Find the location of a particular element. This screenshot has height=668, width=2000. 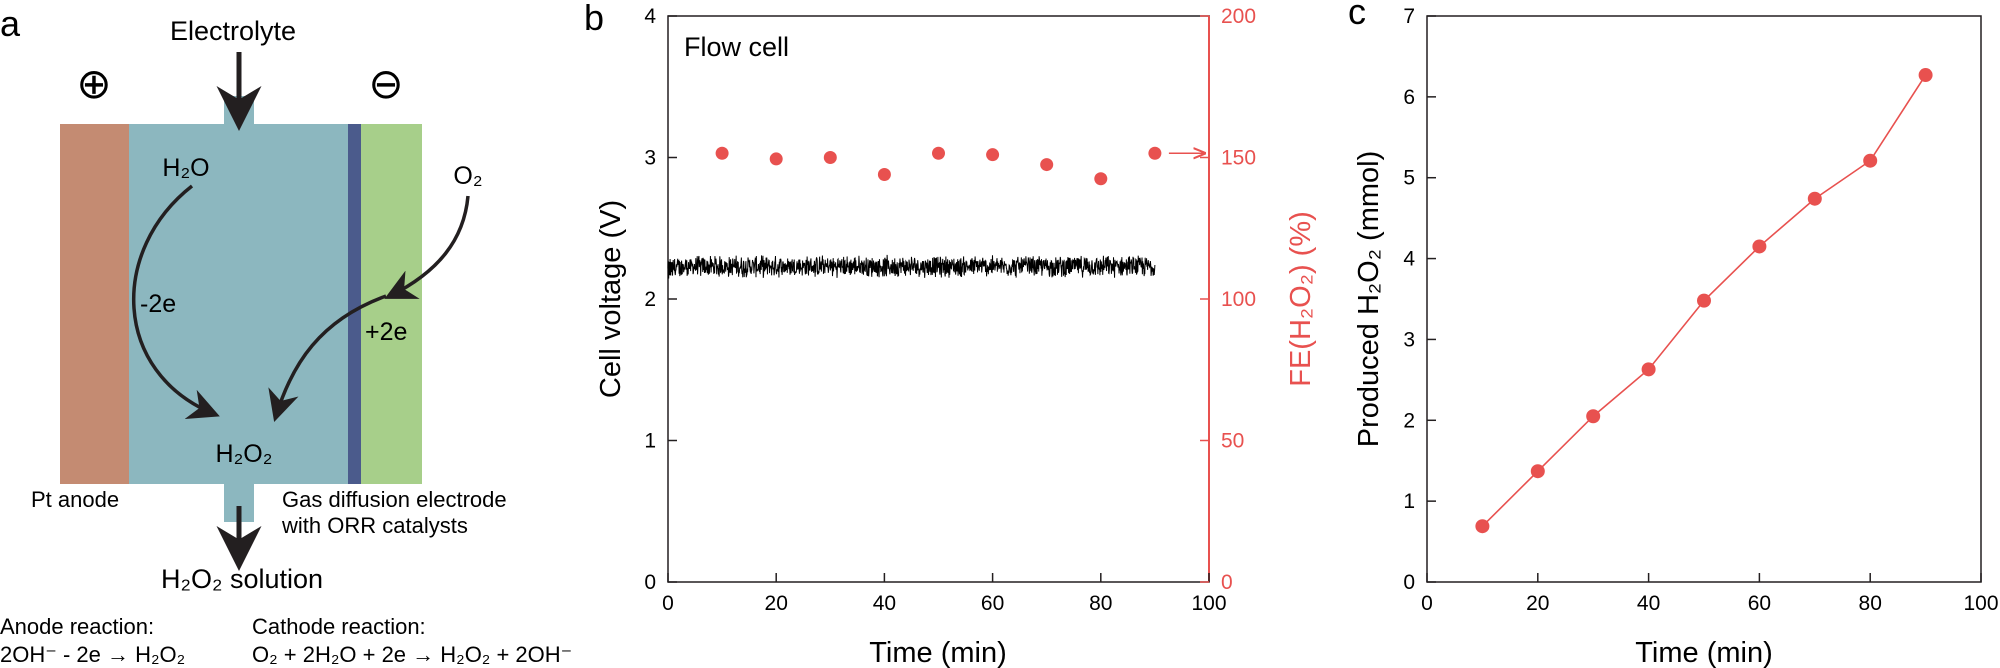

cathode-o2-curve-arrow is located at coordinates (427, 247).